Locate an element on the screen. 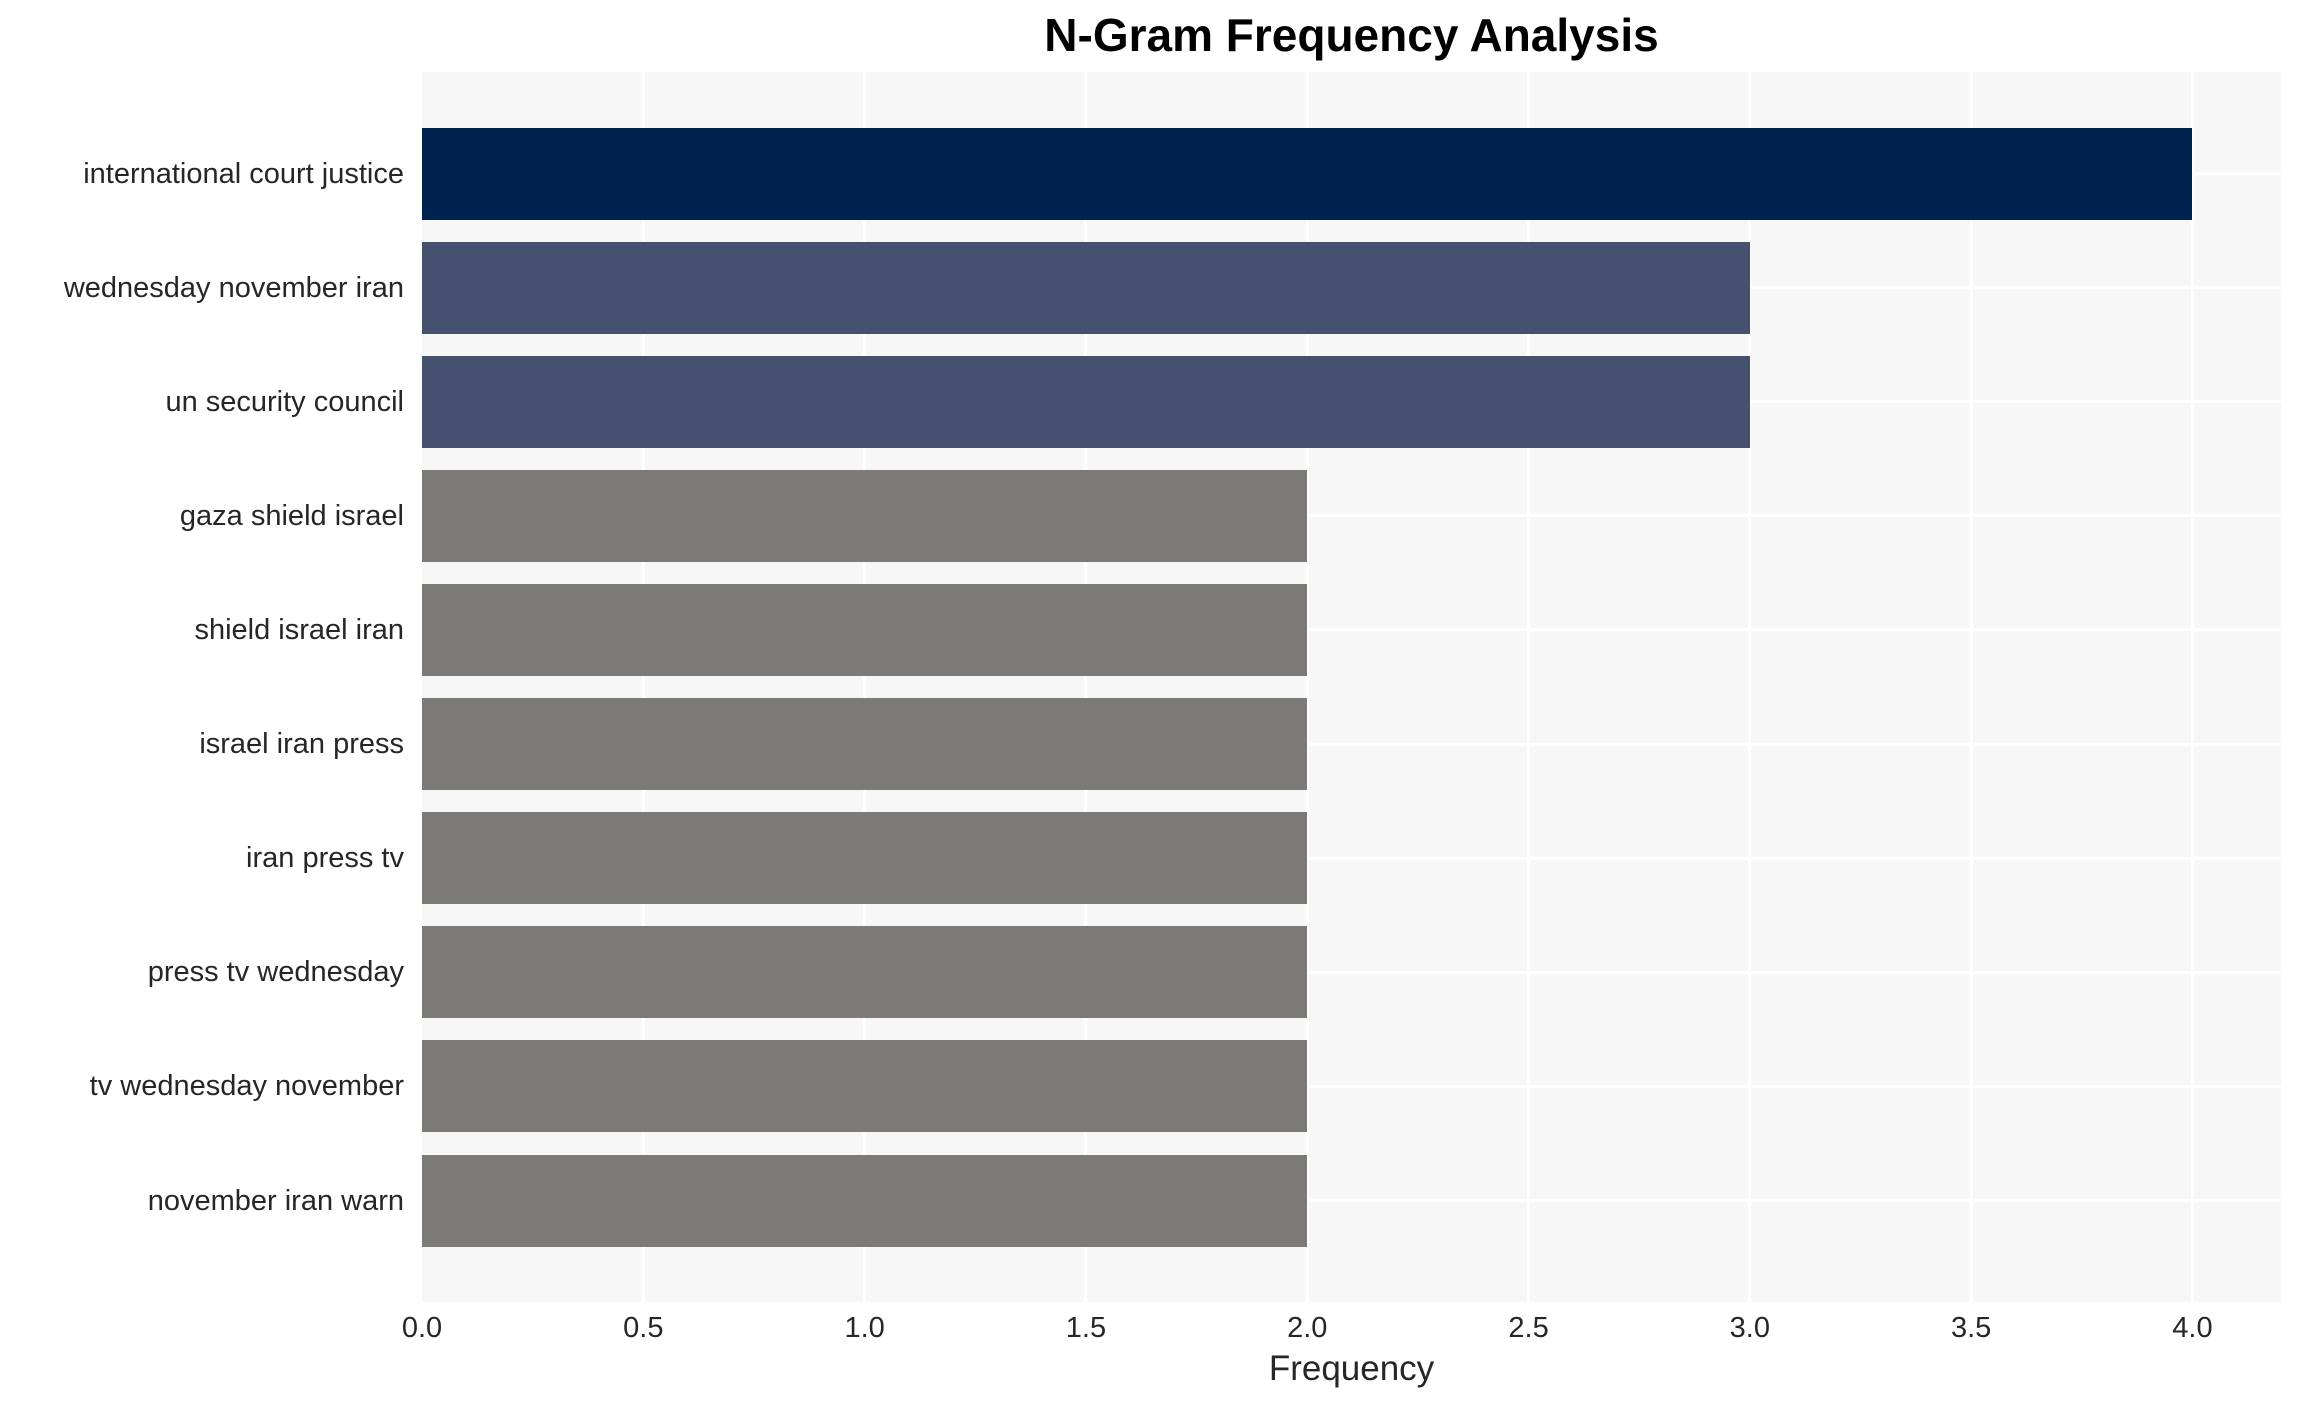 This screenshot has width=2300, height=1402. bar-wednesday-november-iran is located at coordinates (1086, 287).